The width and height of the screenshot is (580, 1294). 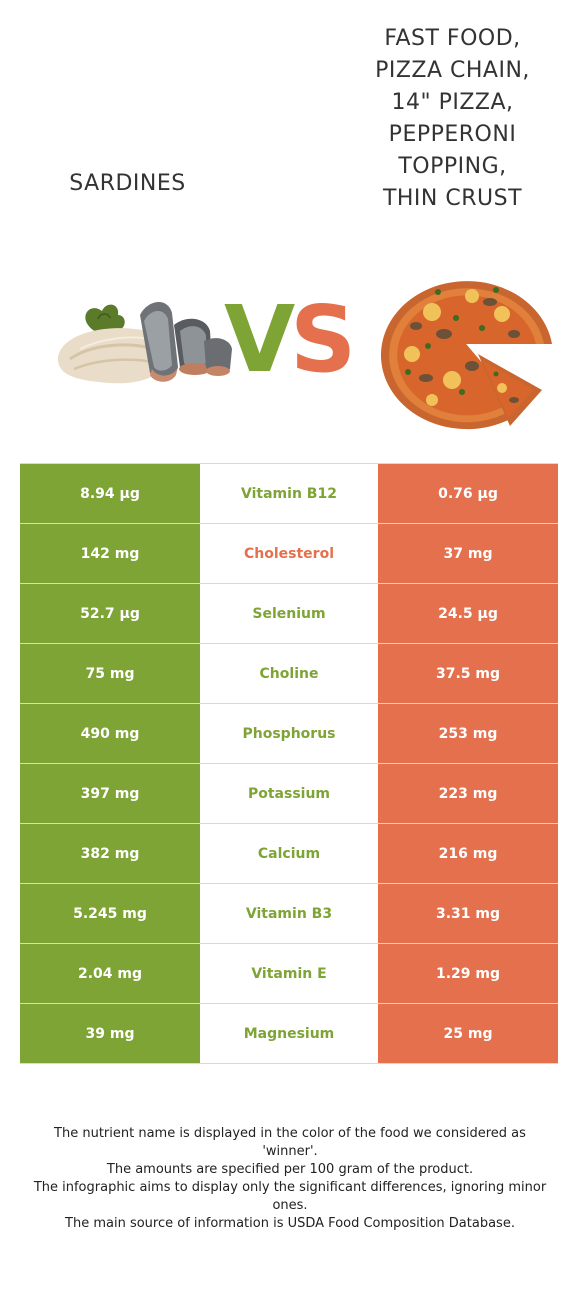 What do you see at coordinates (468, 733) in the screenshot?
I see `right-value-cell: 253 mg` at bounding box center [468, 733].